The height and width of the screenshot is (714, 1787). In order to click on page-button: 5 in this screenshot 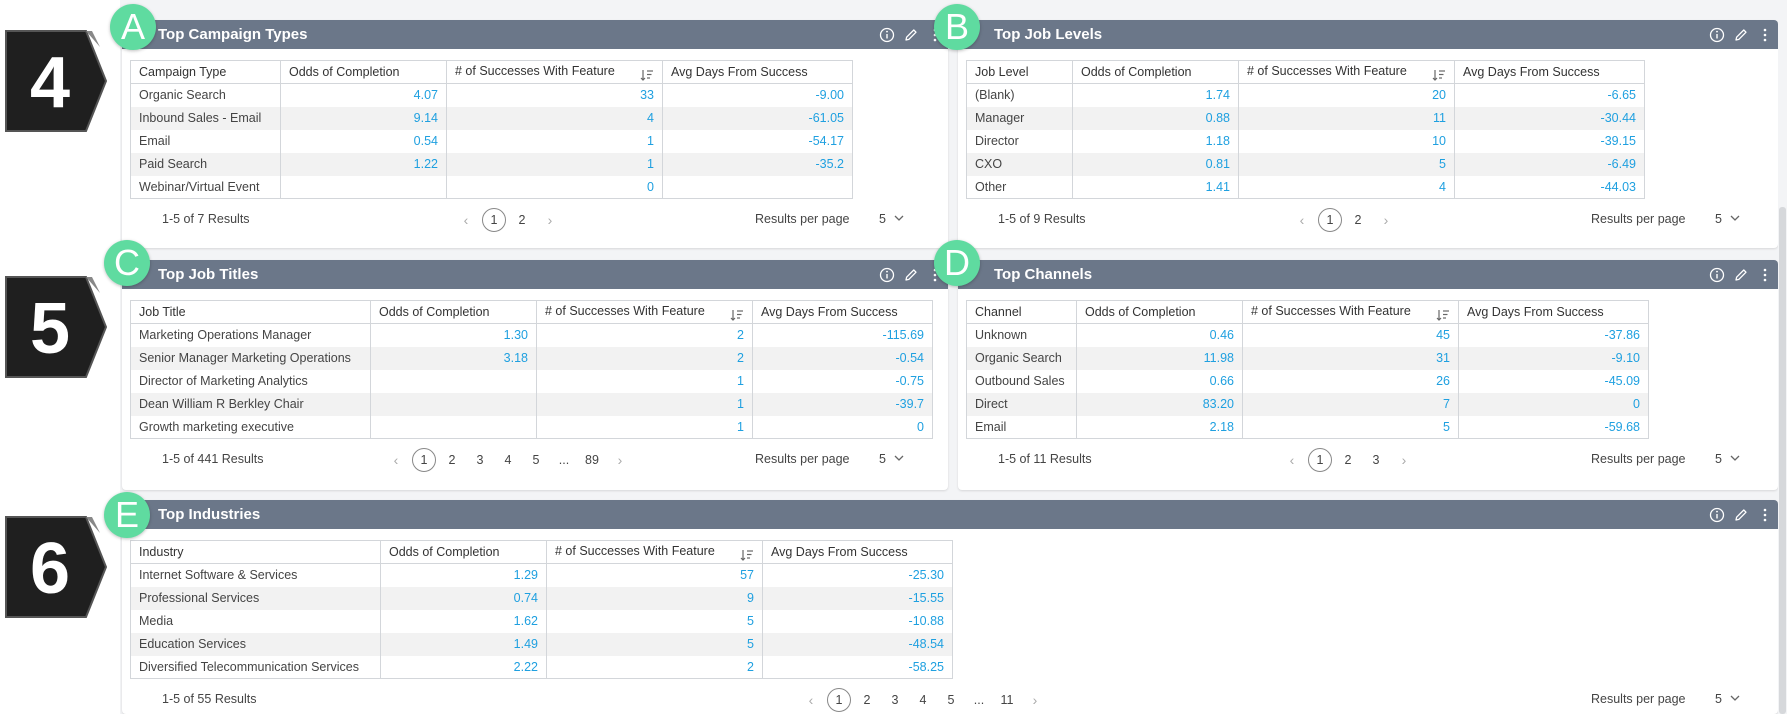, I will do `click(536, 460)`.